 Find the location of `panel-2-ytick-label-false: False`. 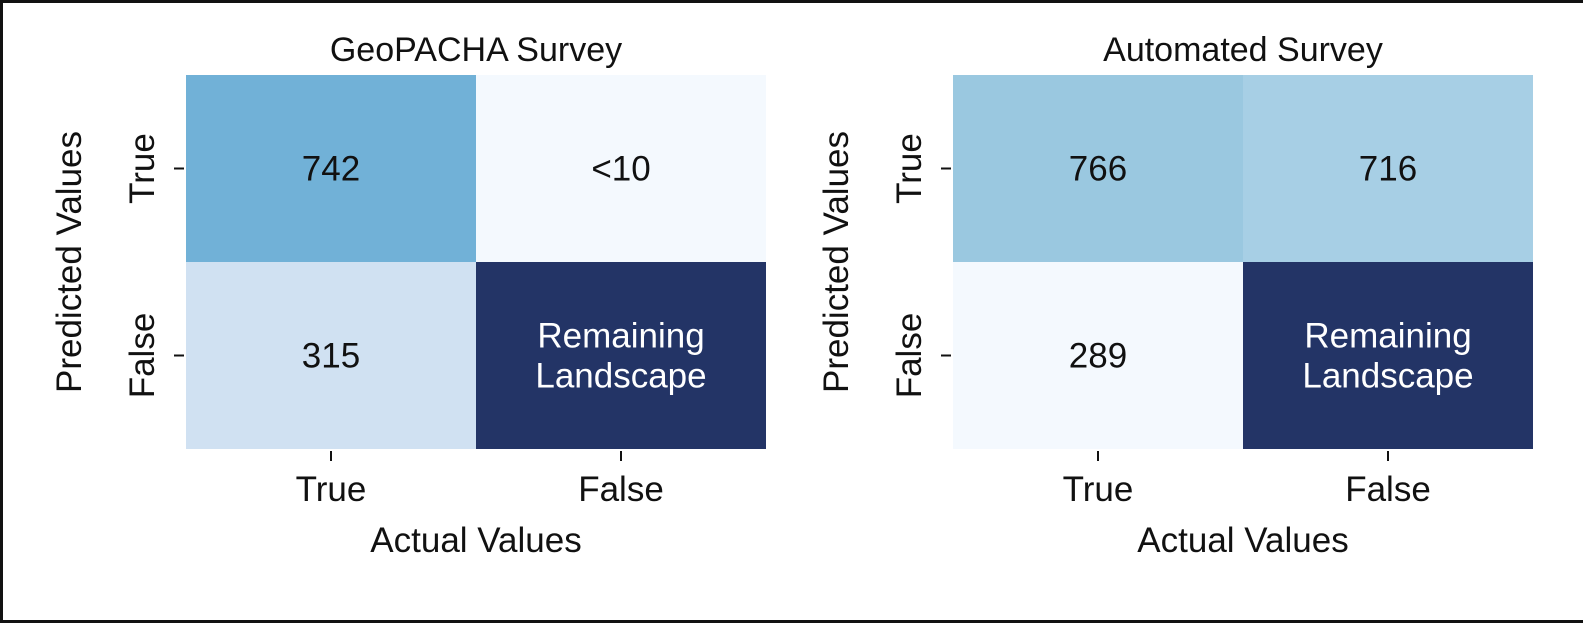

panel-2-ytick-label-false: False is located at coordinates (909, 356).